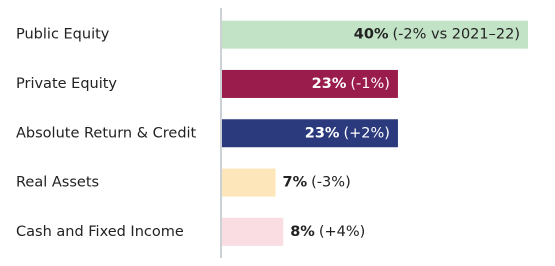 The width and height of the screenshot is (555, 266). I want to click on change-text: (-1%), so click(370, 84).